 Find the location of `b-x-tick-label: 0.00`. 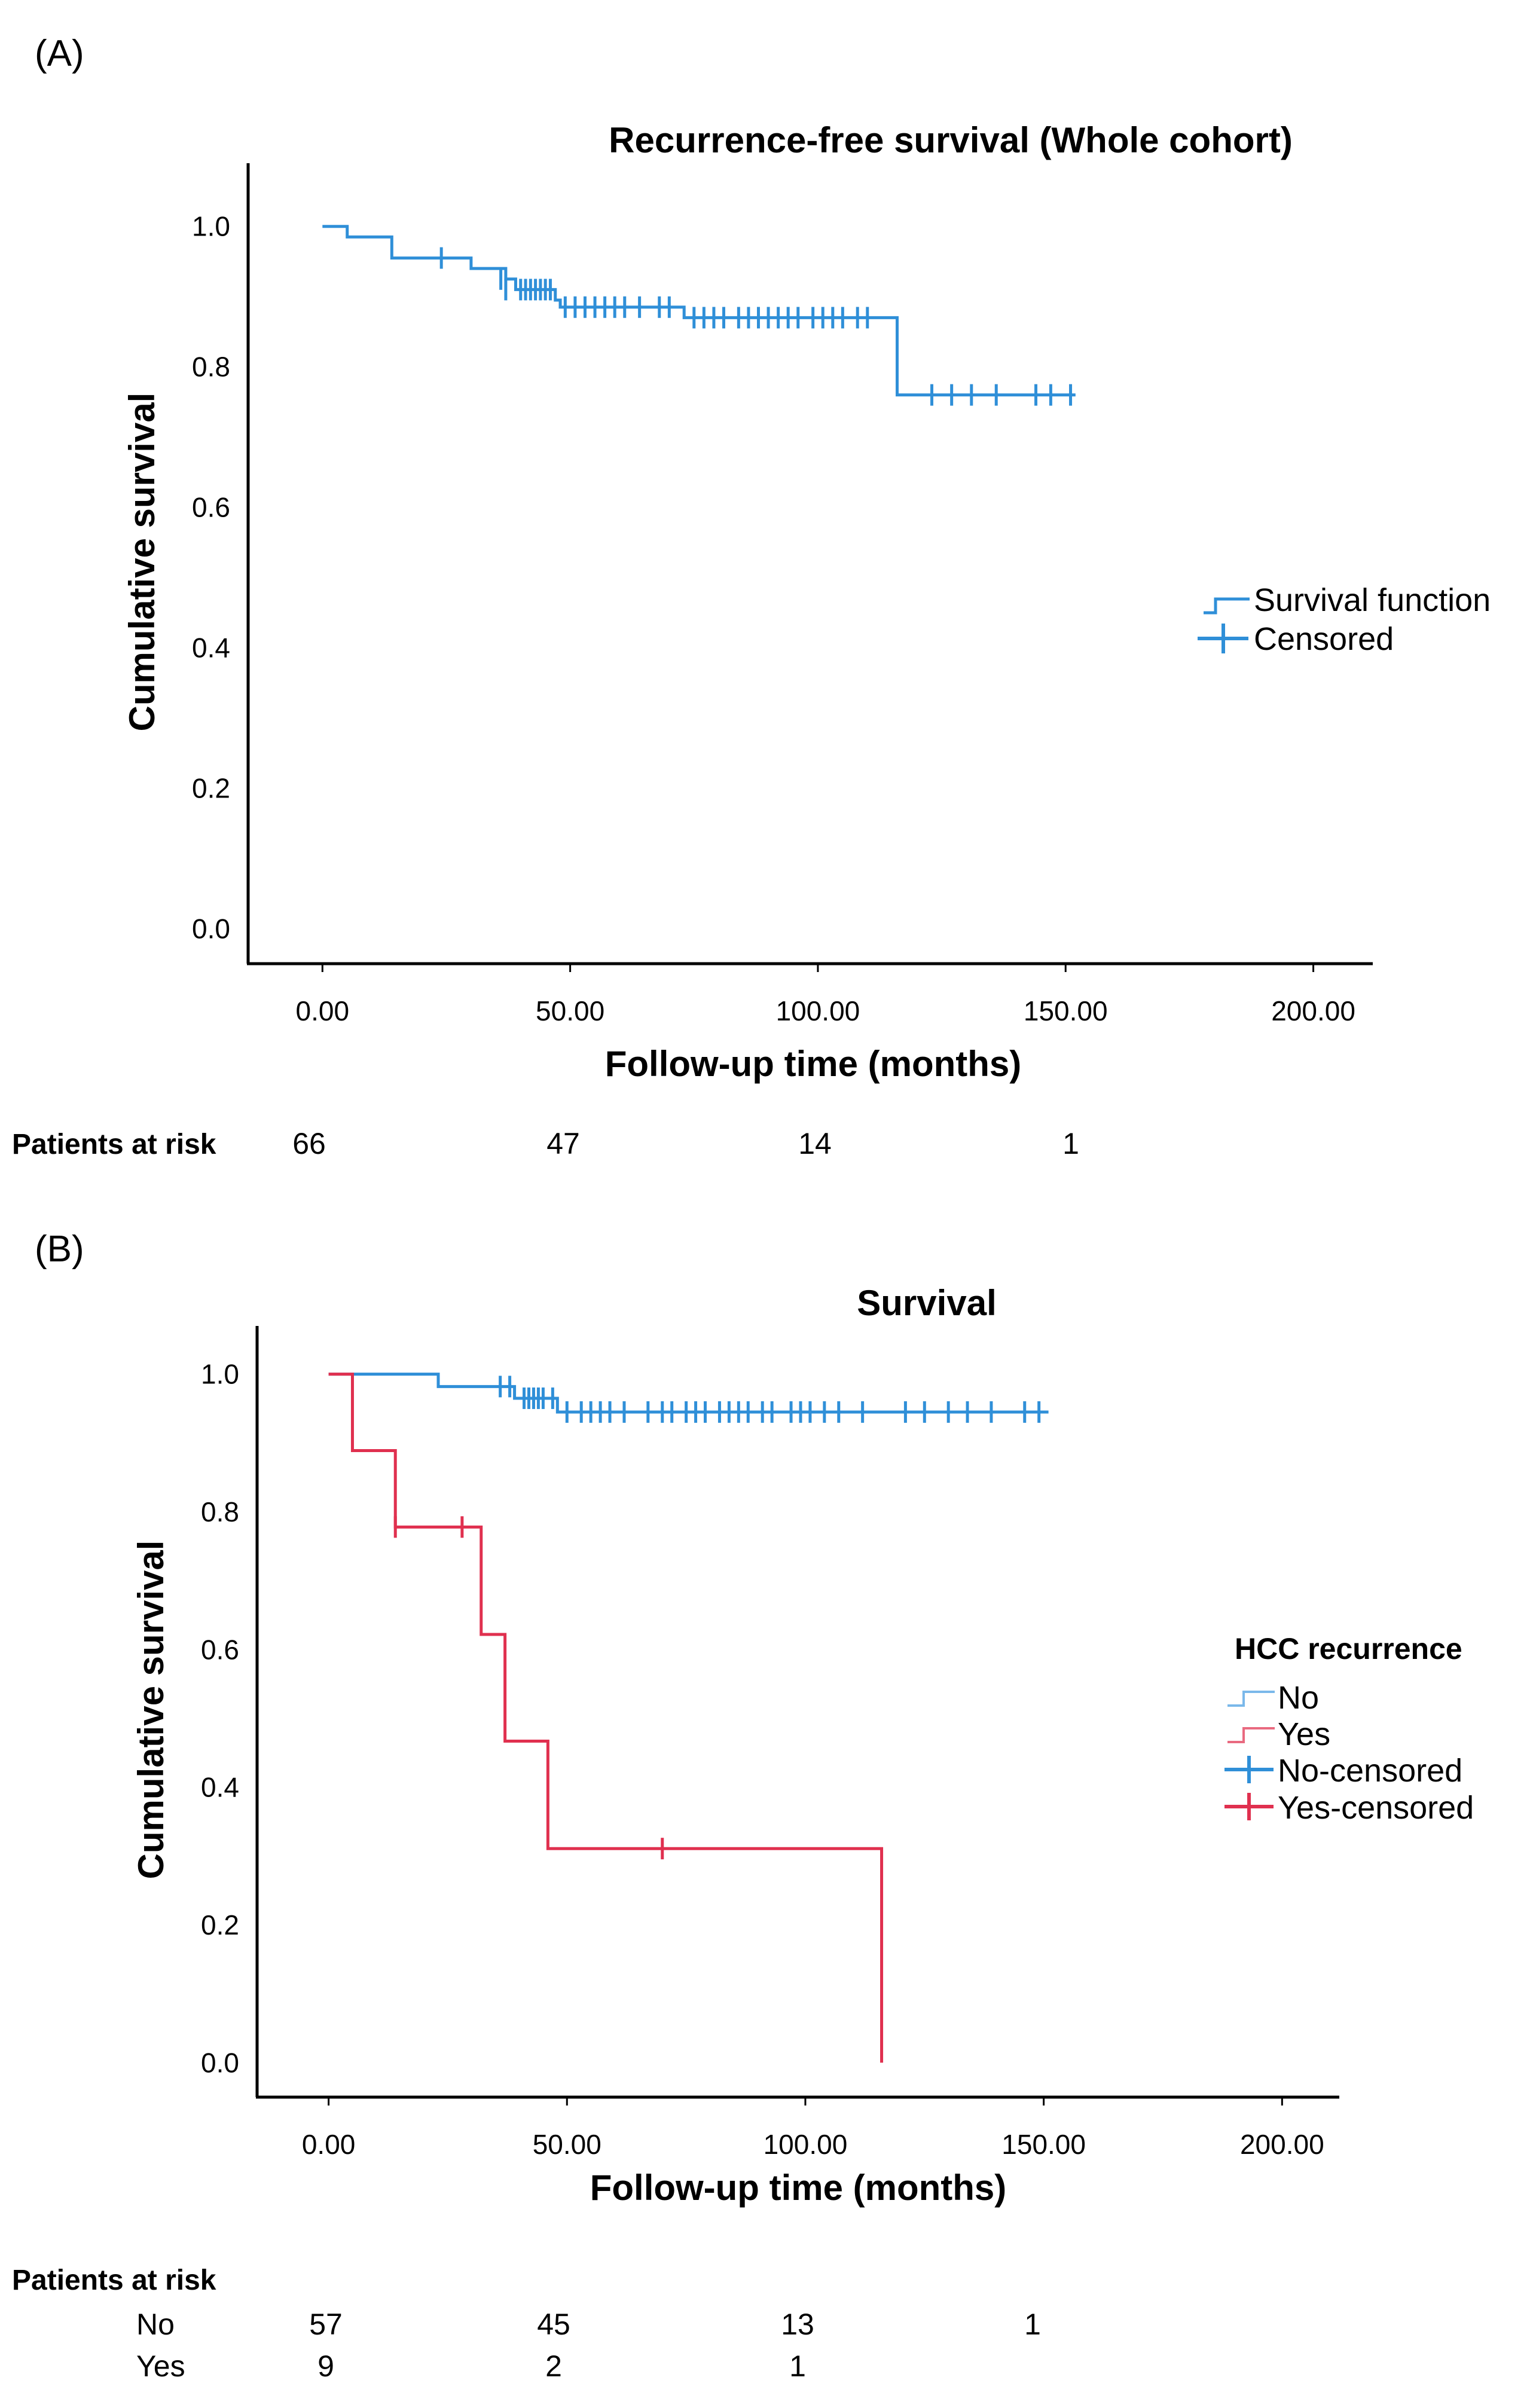

b-x-tick-label: 0.00 is located at coordinates (329, 2144).